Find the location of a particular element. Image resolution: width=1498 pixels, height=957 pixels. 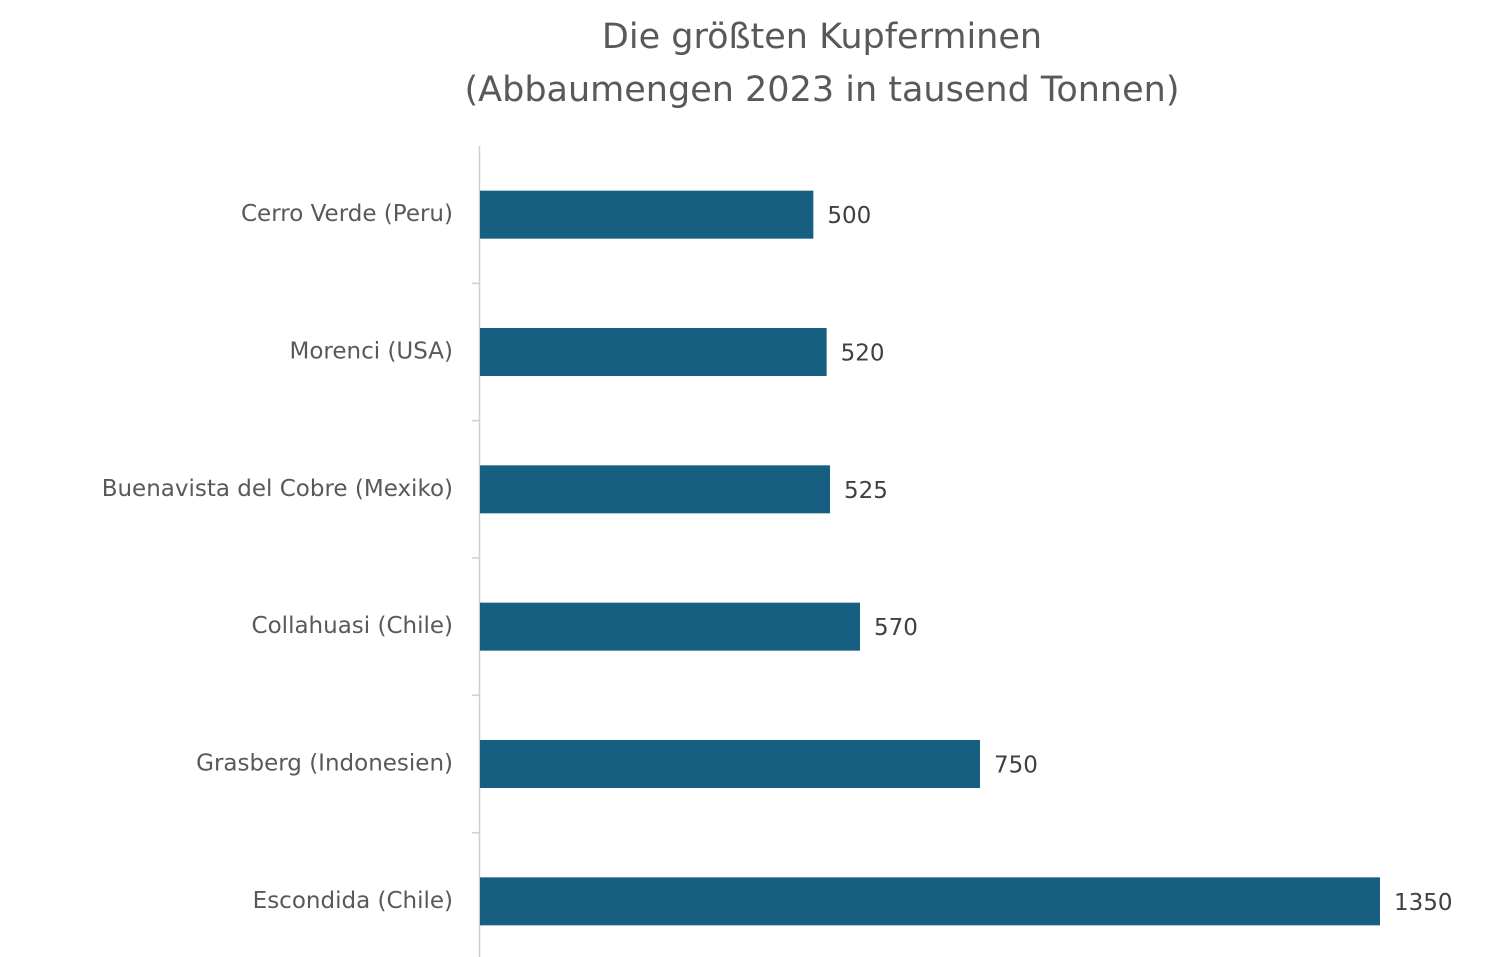

category-label: Escondida (Chile) is located at coordinates (353, 901).